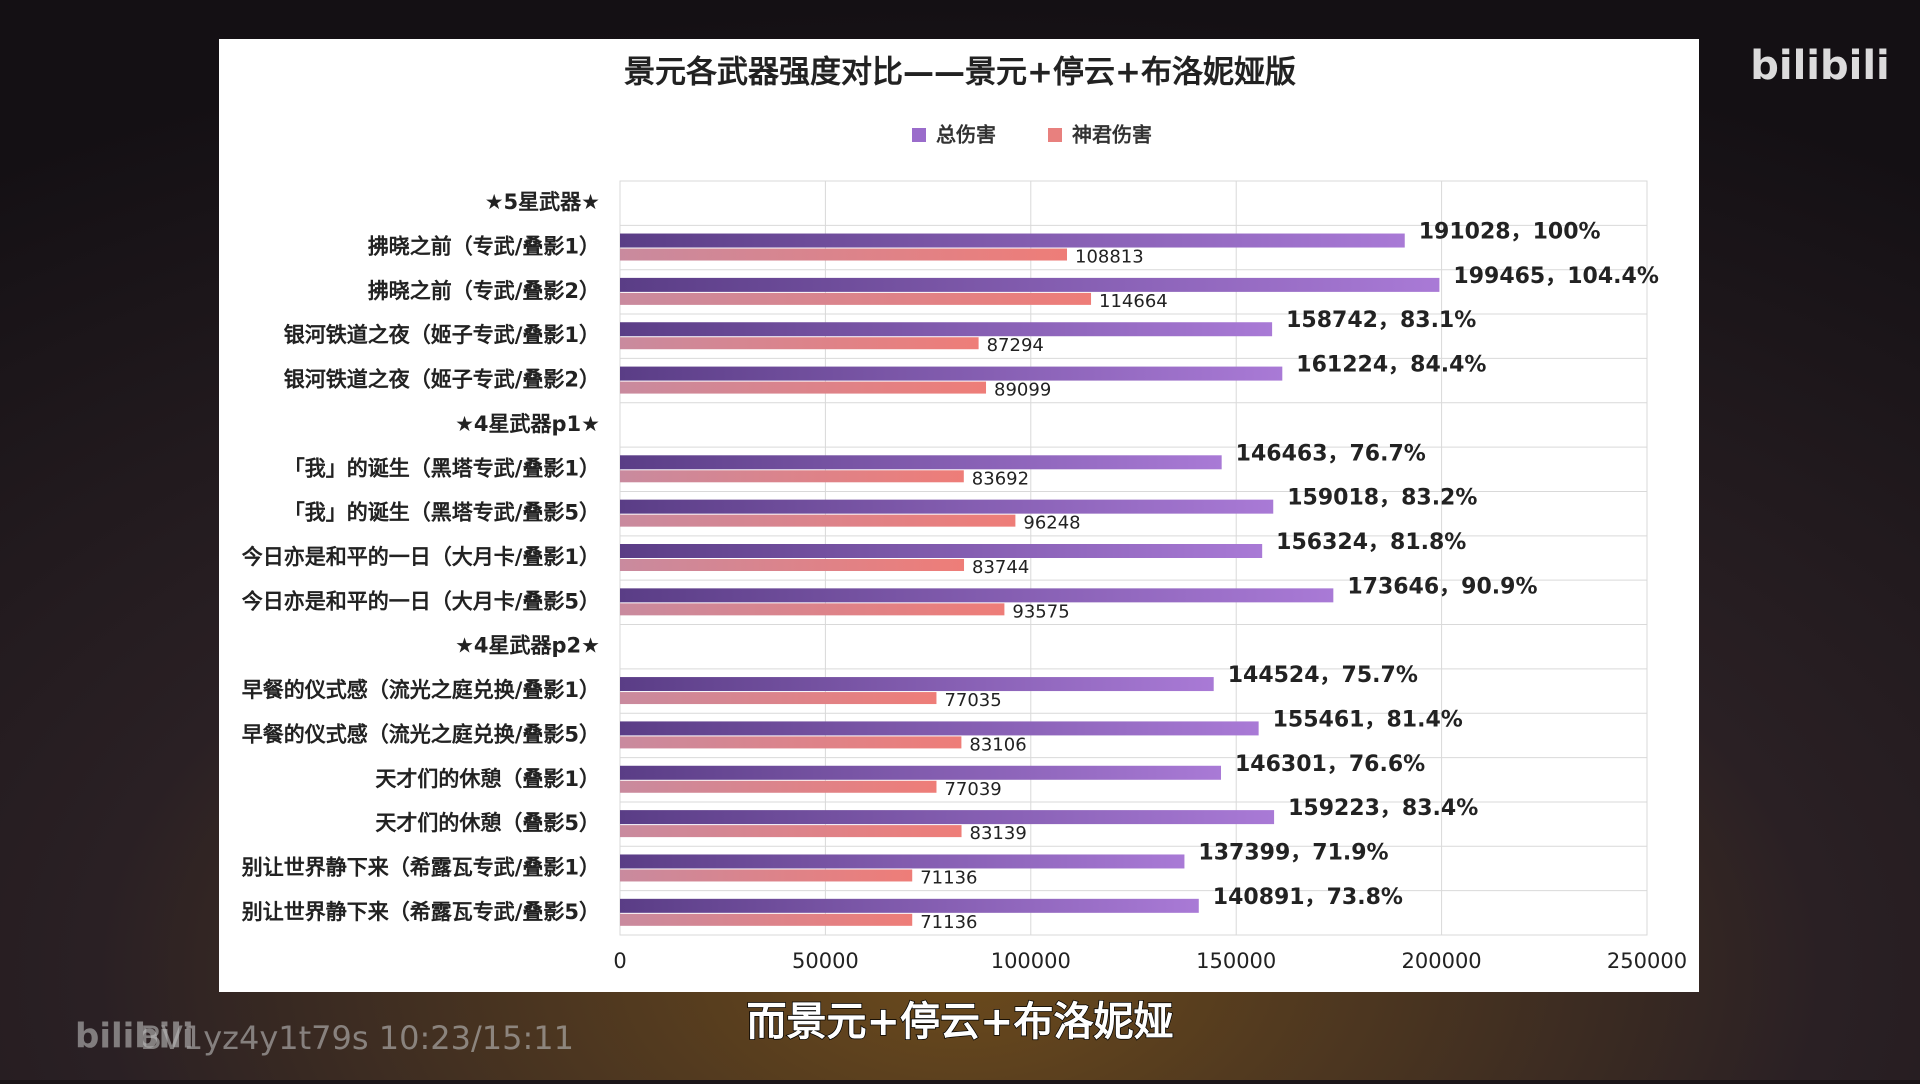 The image size is (1920, 1084). Describe the element at coordinates (487, 823) in the screenshot. I see `y-tick-label: 天才们的休憩（叠影5）` at that location.